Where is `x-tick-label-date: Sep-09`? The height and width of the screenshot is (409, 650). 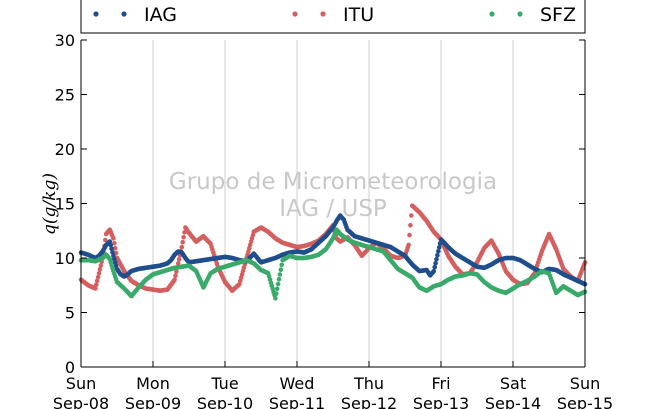 x-tick-label-date: Sep-09 is located at coordinates (153, 401).